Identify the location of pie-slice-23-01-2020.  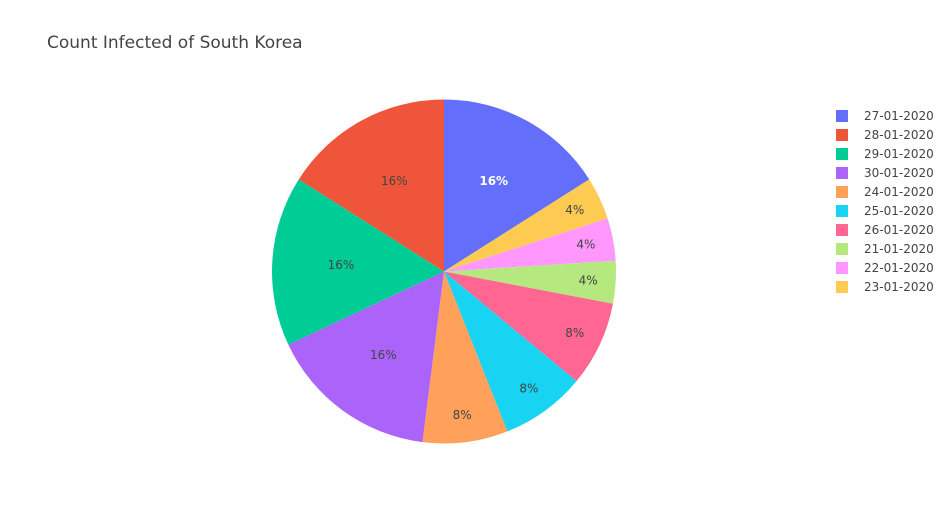
(526, 225).